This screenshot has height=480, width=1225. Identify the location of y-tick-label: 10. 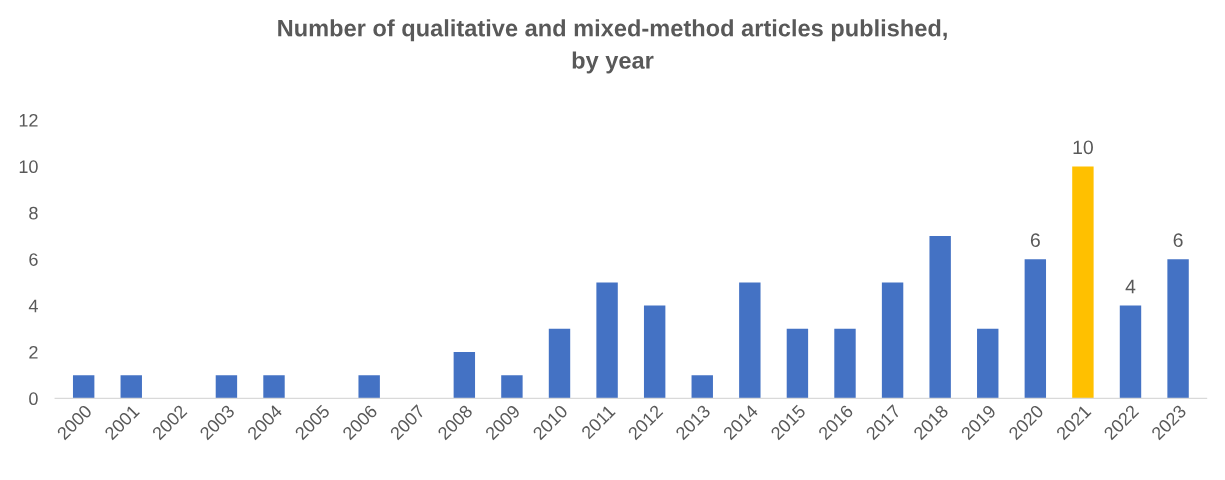
(28, 167).